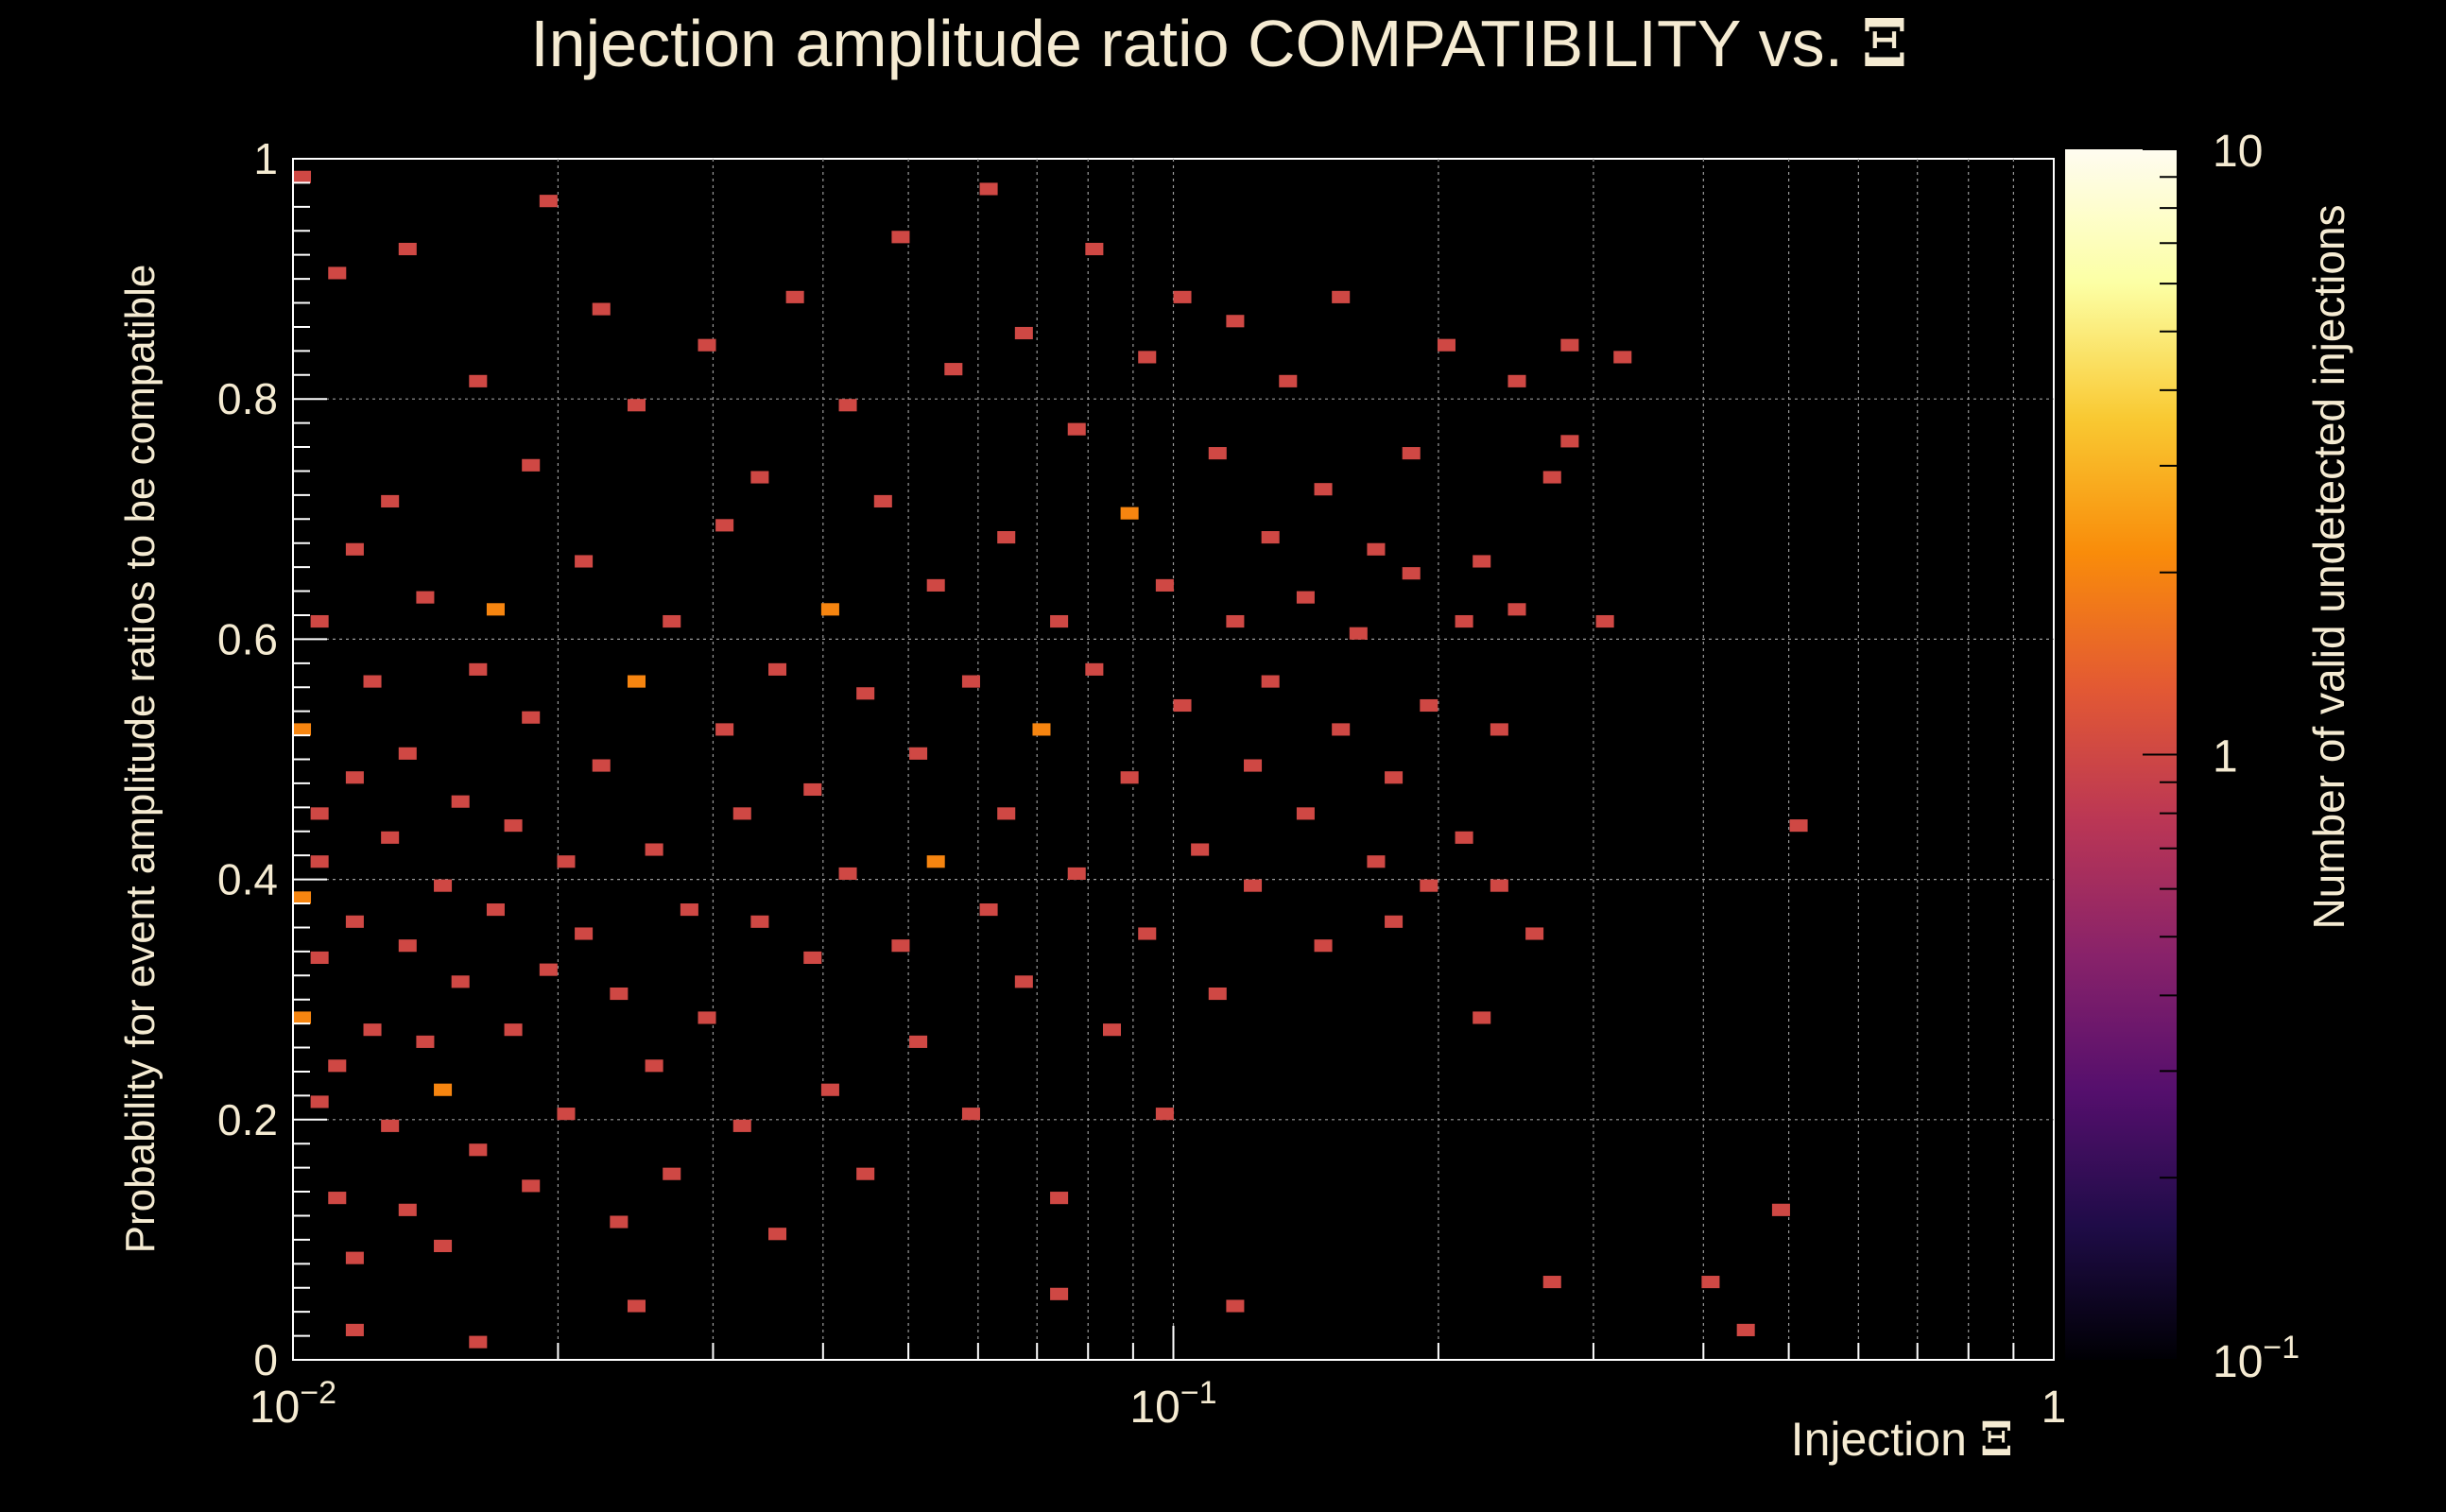 The image size is (2446, 1512). I want to click on x-tick-exponent: −2, so click(318, 1393).